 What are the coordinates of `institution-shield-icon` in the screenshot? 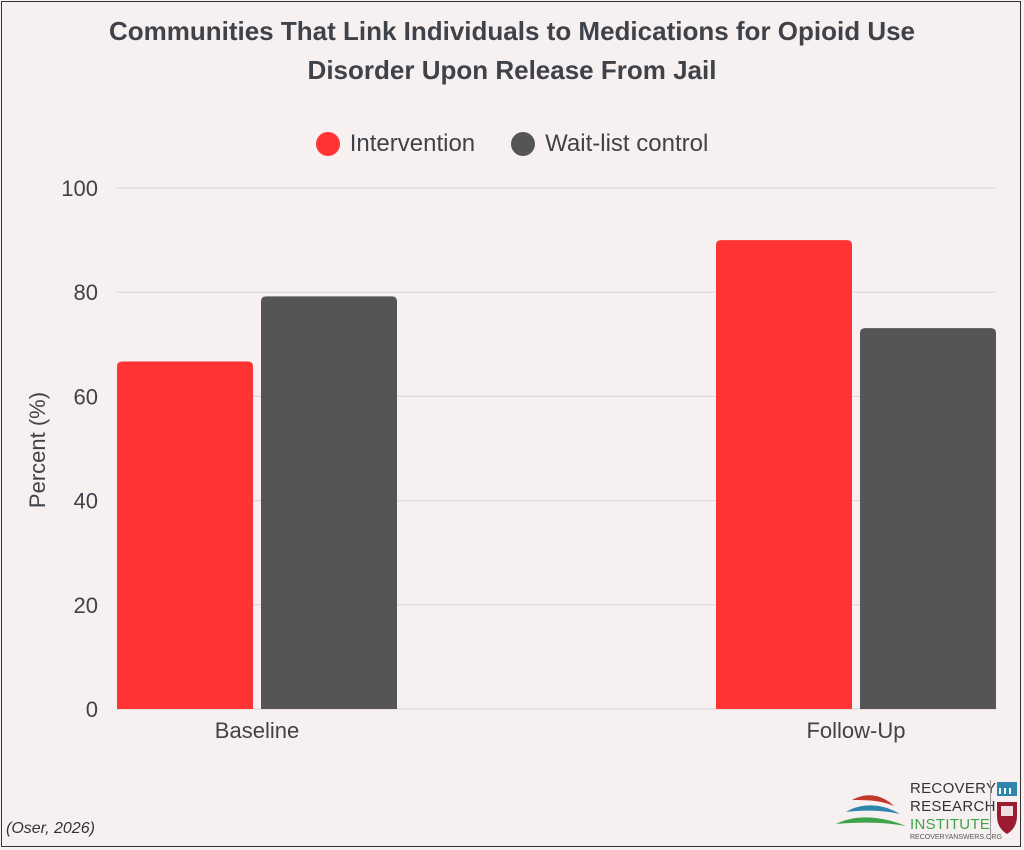 It's located at (1007, 808).